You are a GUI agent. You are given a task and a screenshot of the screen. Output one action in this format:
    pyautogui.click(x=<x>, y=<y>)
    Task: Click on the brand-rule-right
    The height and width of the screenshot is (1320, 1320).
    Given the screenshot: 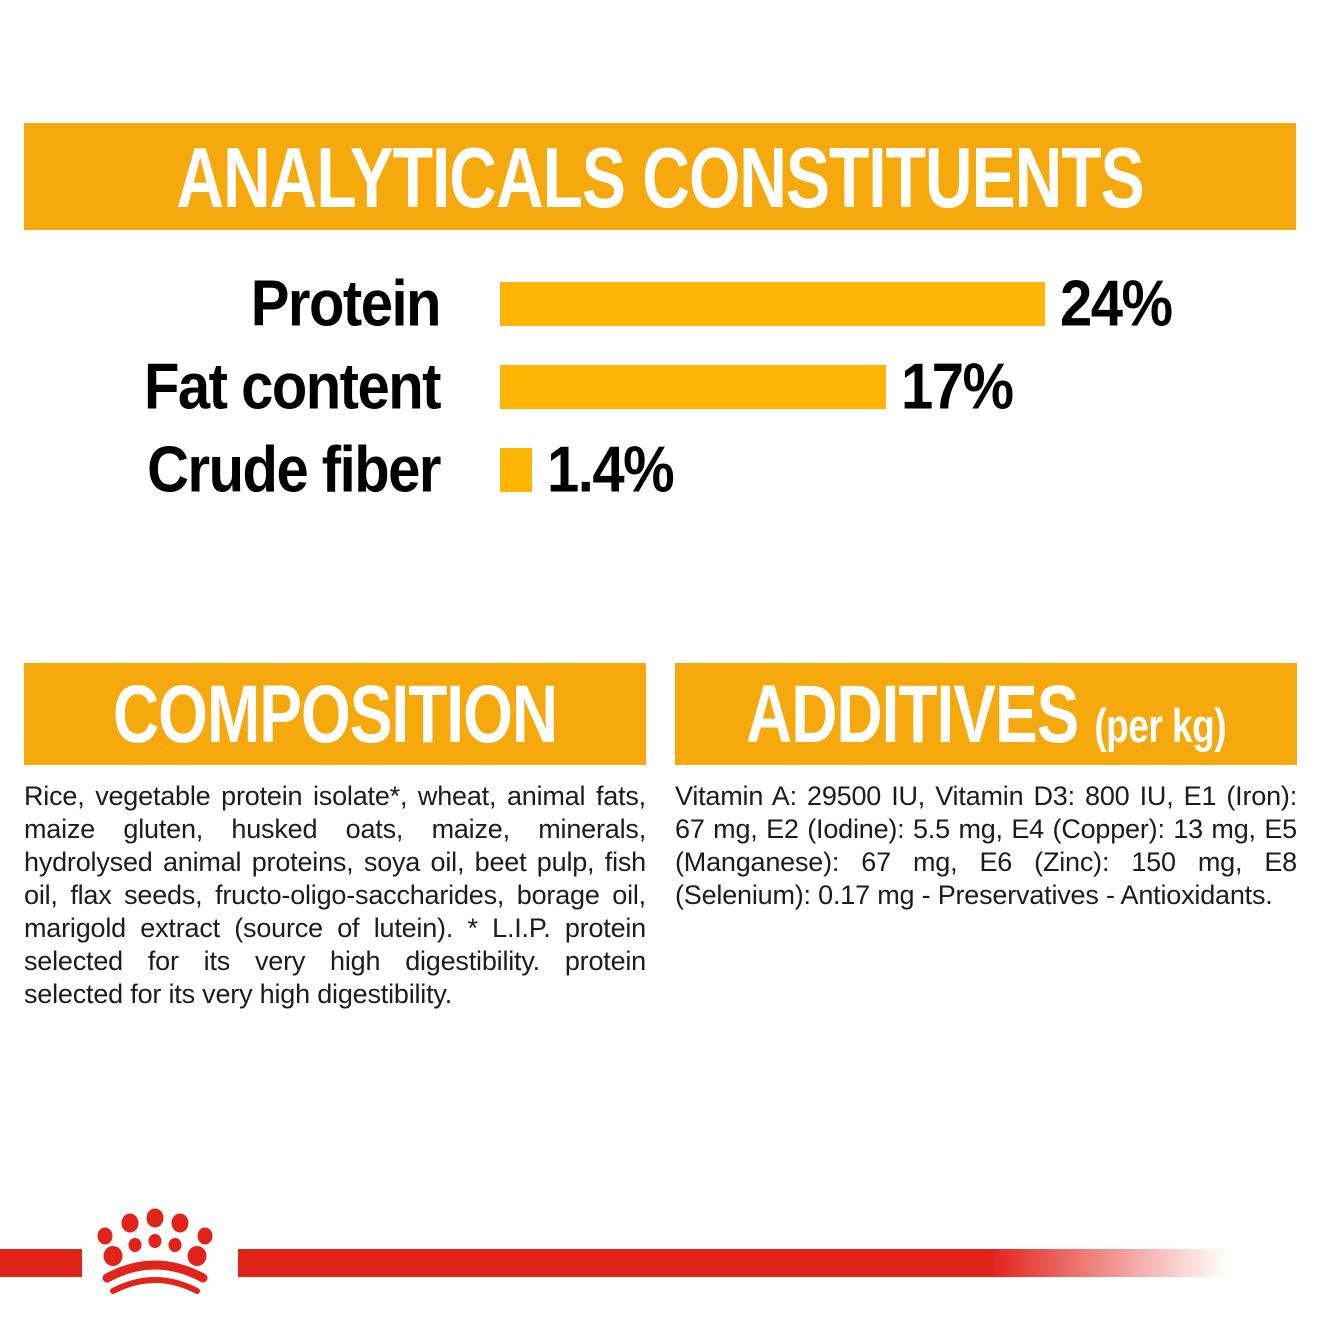 What is the action you would take?
    pyautogui.click(x=733, y=1263)
    